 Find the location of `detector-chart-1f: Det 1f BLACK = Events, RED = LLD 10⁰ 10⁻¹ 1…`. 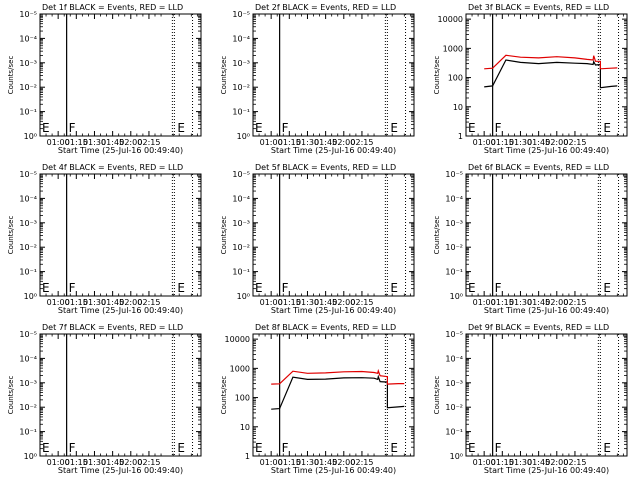

detector-chart-1f: Det 1f BLACK = Events, RED = LLD 10⁰ 10⁻¹ 1… is located at coordinates (104, 79).